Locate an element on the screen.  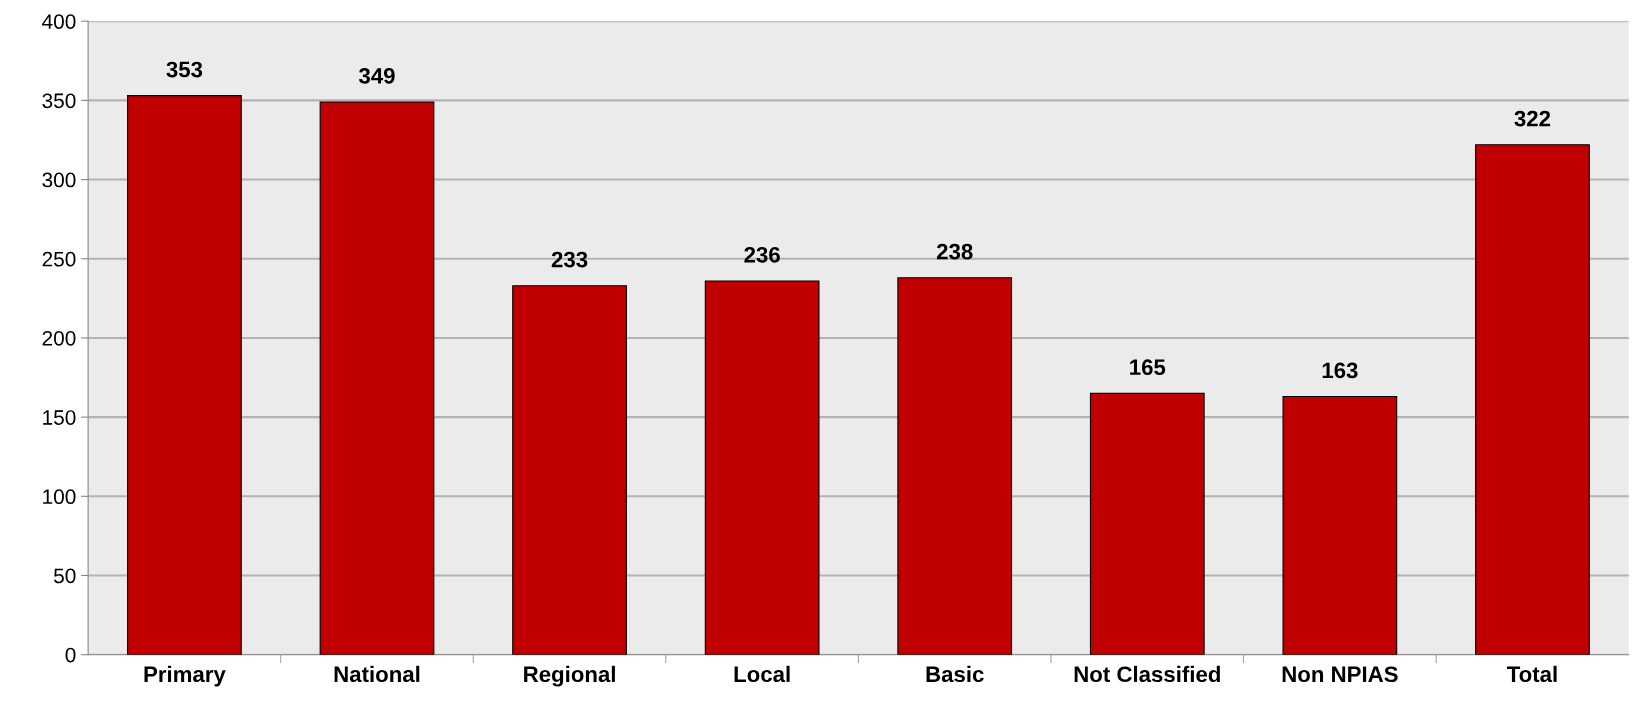
y-tick-label: 350 is located at coordinates (59, 101).